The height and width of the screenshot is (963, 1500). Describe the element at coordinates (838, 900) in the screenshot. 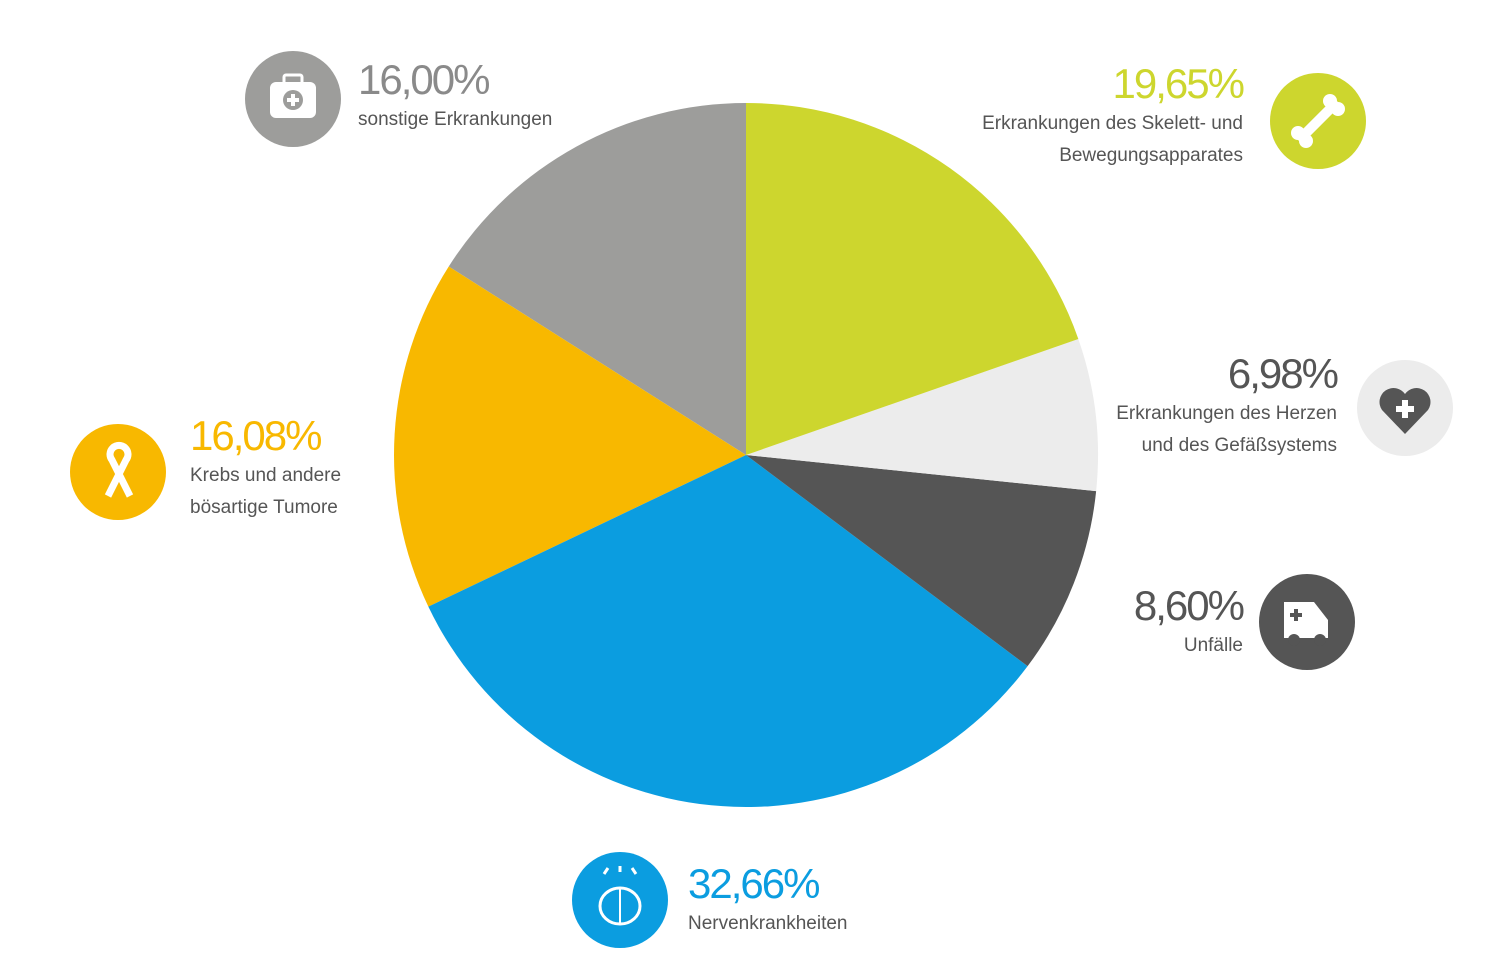

I see `slice-label: 32,66% Nervenkrankheiten` at that location.